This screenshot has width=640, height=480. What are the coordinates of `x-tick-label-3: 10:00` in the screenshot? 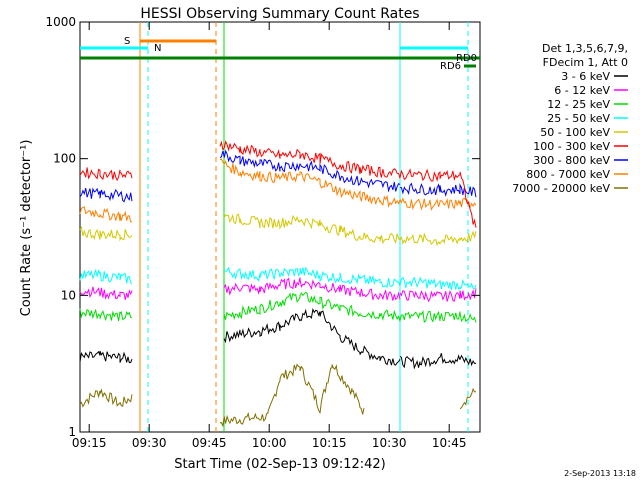 It's located at (269, 443).